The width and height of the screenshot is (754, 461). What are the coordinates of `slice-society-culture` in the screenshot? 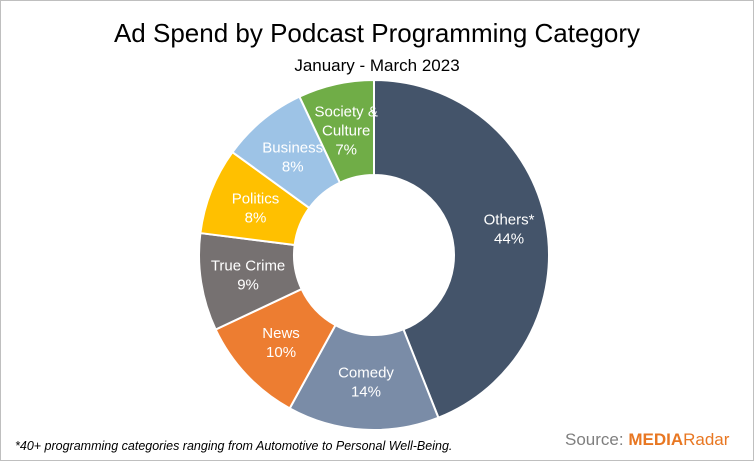 It's located at (336, 131).